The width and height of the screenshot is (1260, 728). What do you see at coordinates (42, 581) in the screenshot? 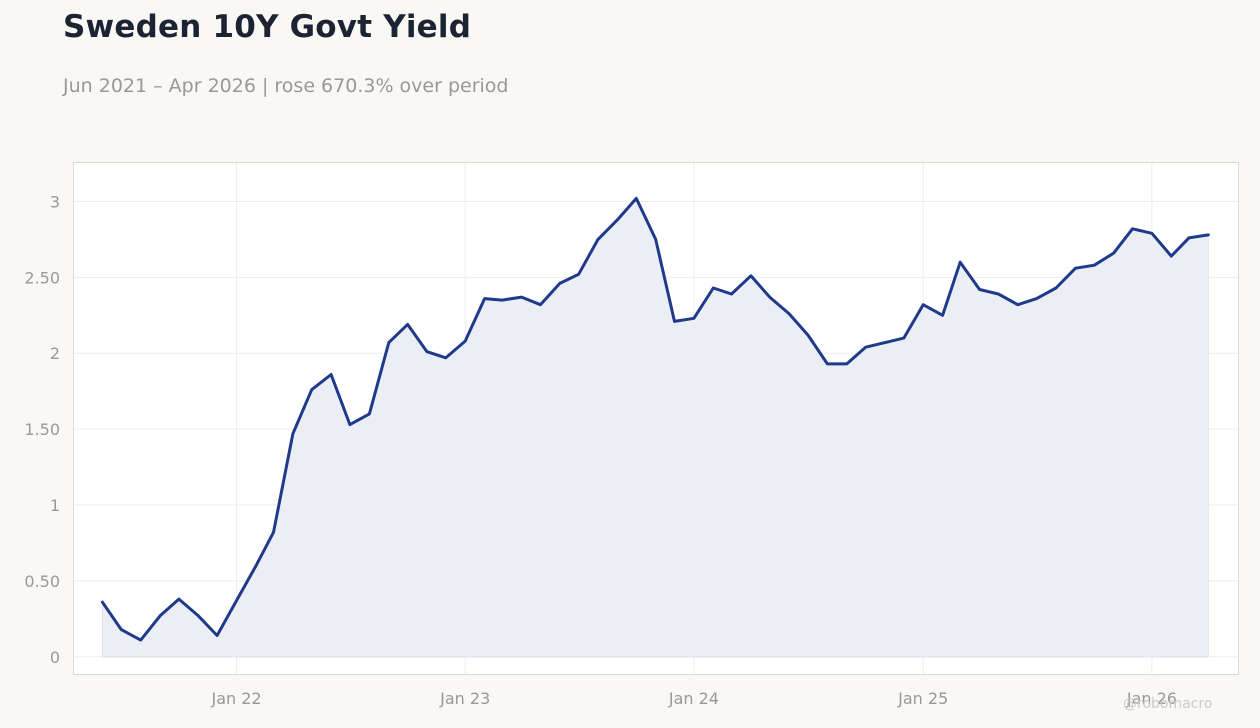
I see `y-tick-label: 0.50` at bounding box center [42, 581].